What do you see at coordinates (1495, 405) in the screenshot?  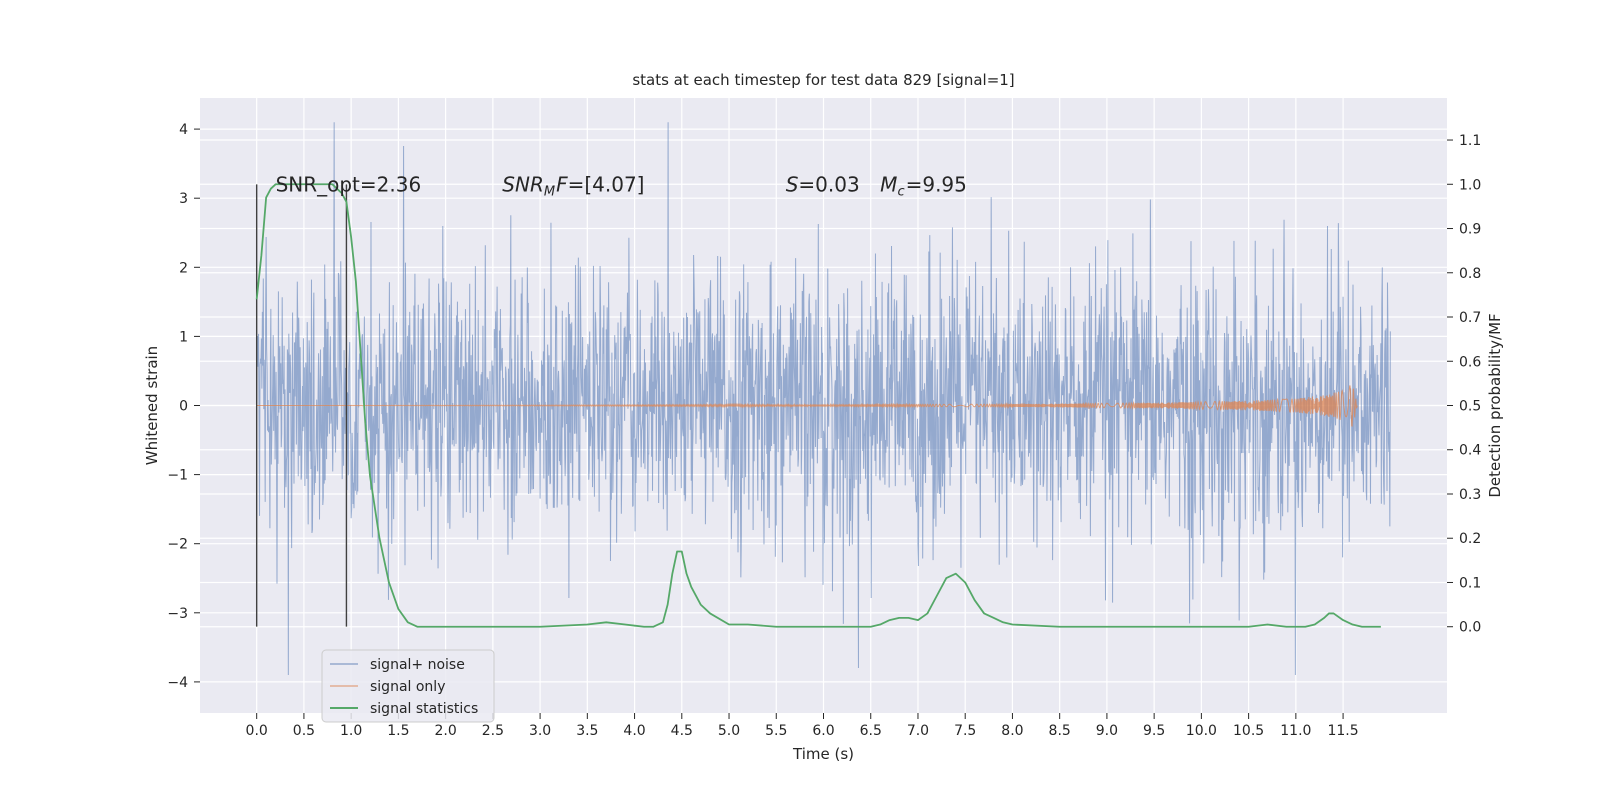 I see `y-axis-label-right: Detection probability/MF` at bounding box center [1495, 405].